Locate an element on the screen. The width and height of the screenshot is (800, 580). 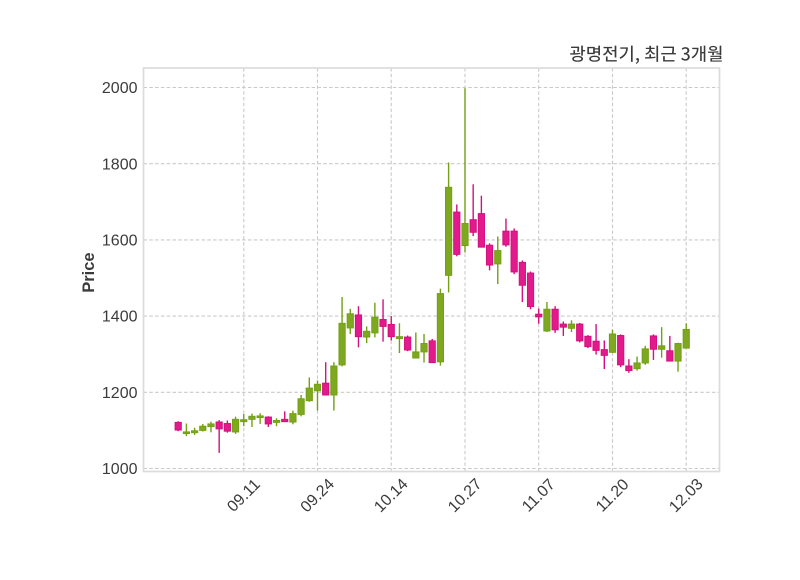
svg-text: 1200 is located at coordinates (120, 393).